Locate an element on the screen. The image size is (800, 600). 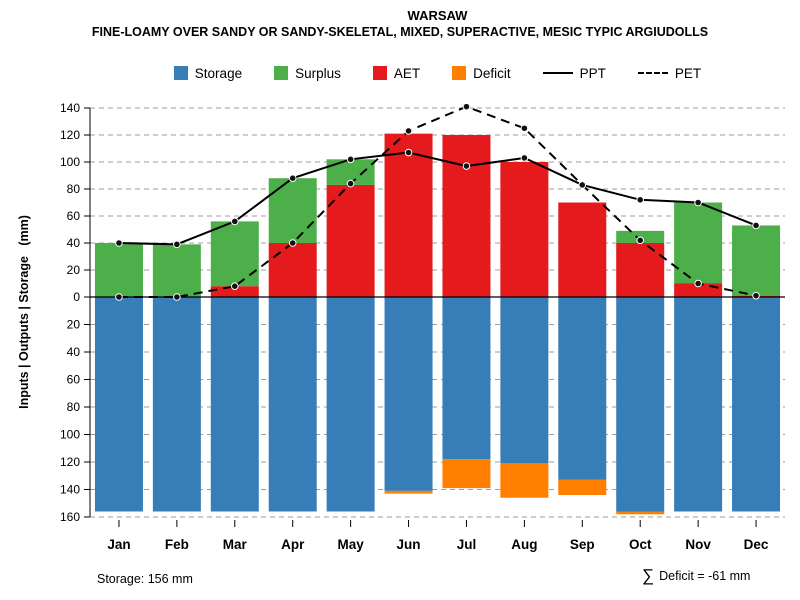
month-label-Apr: Apr is located at coordinates (293, 544).